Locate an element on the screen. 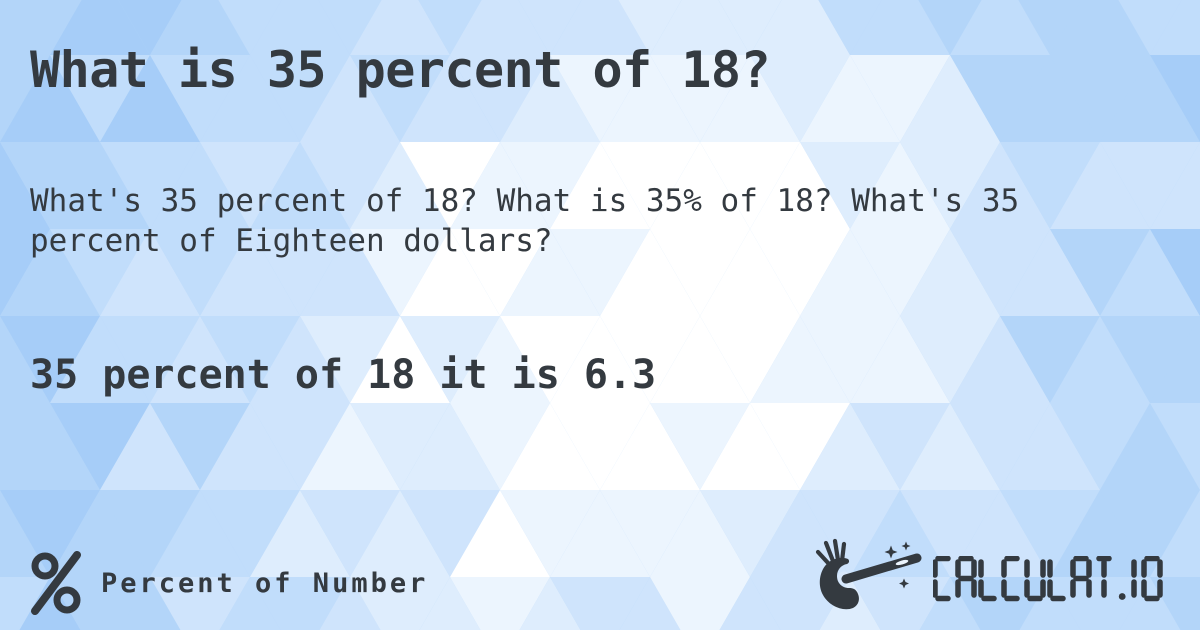 This screenshot has height=630, width=1200. brand-logo is located at coordinates (990, 579).